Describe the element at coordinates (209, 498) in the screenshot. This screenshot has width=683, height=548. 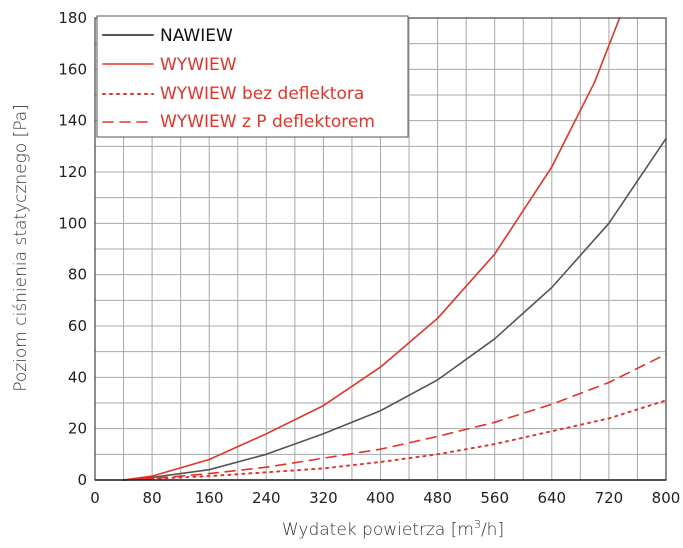
I see `x-tick-label: 160` at that location.